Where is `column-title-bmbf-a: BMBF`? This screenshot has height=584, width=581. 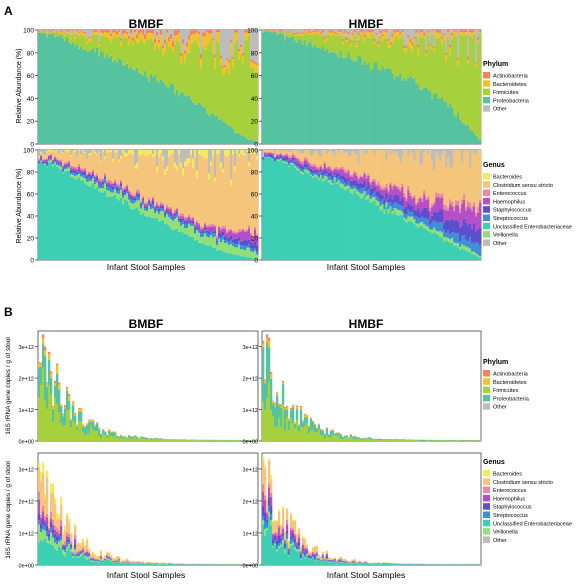 column-title-bmbf-a: BMBF is located at coordinates (146, 24).